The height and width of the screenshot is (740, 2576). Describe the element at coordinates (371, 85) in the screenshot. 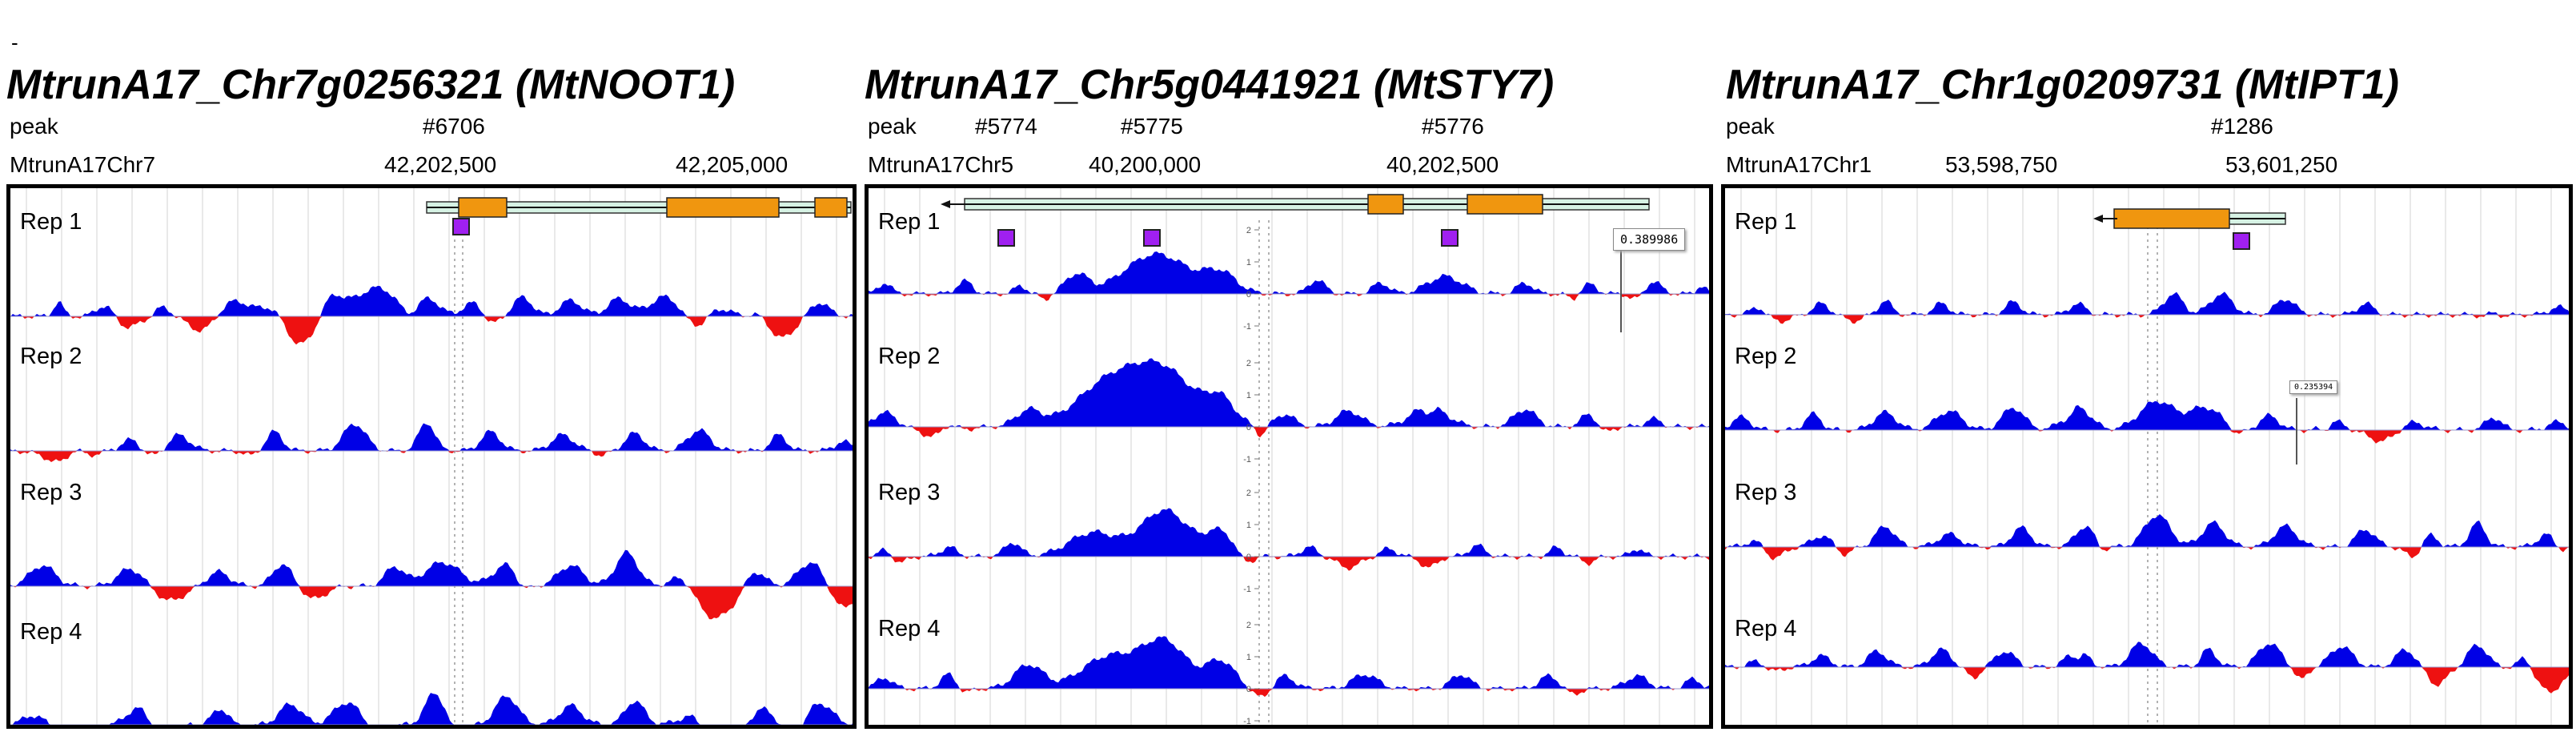

I see `gene-title: MtrunA17_Chr7g0256321 (MtNOOT1)` at that location.